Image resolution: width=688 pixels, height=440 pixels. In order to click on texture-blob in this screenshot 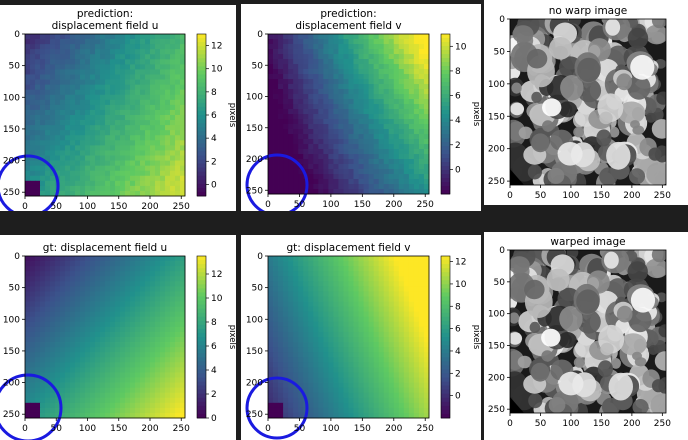, I will do `click(640, 406)`.